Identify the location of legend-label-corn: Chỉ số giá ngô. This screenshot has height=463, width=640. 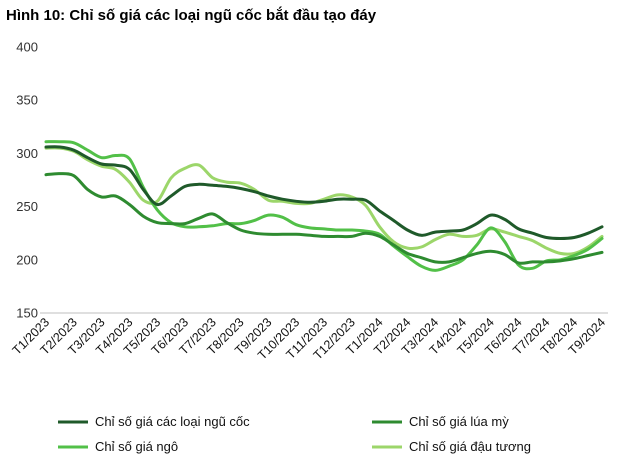
(136, 446).